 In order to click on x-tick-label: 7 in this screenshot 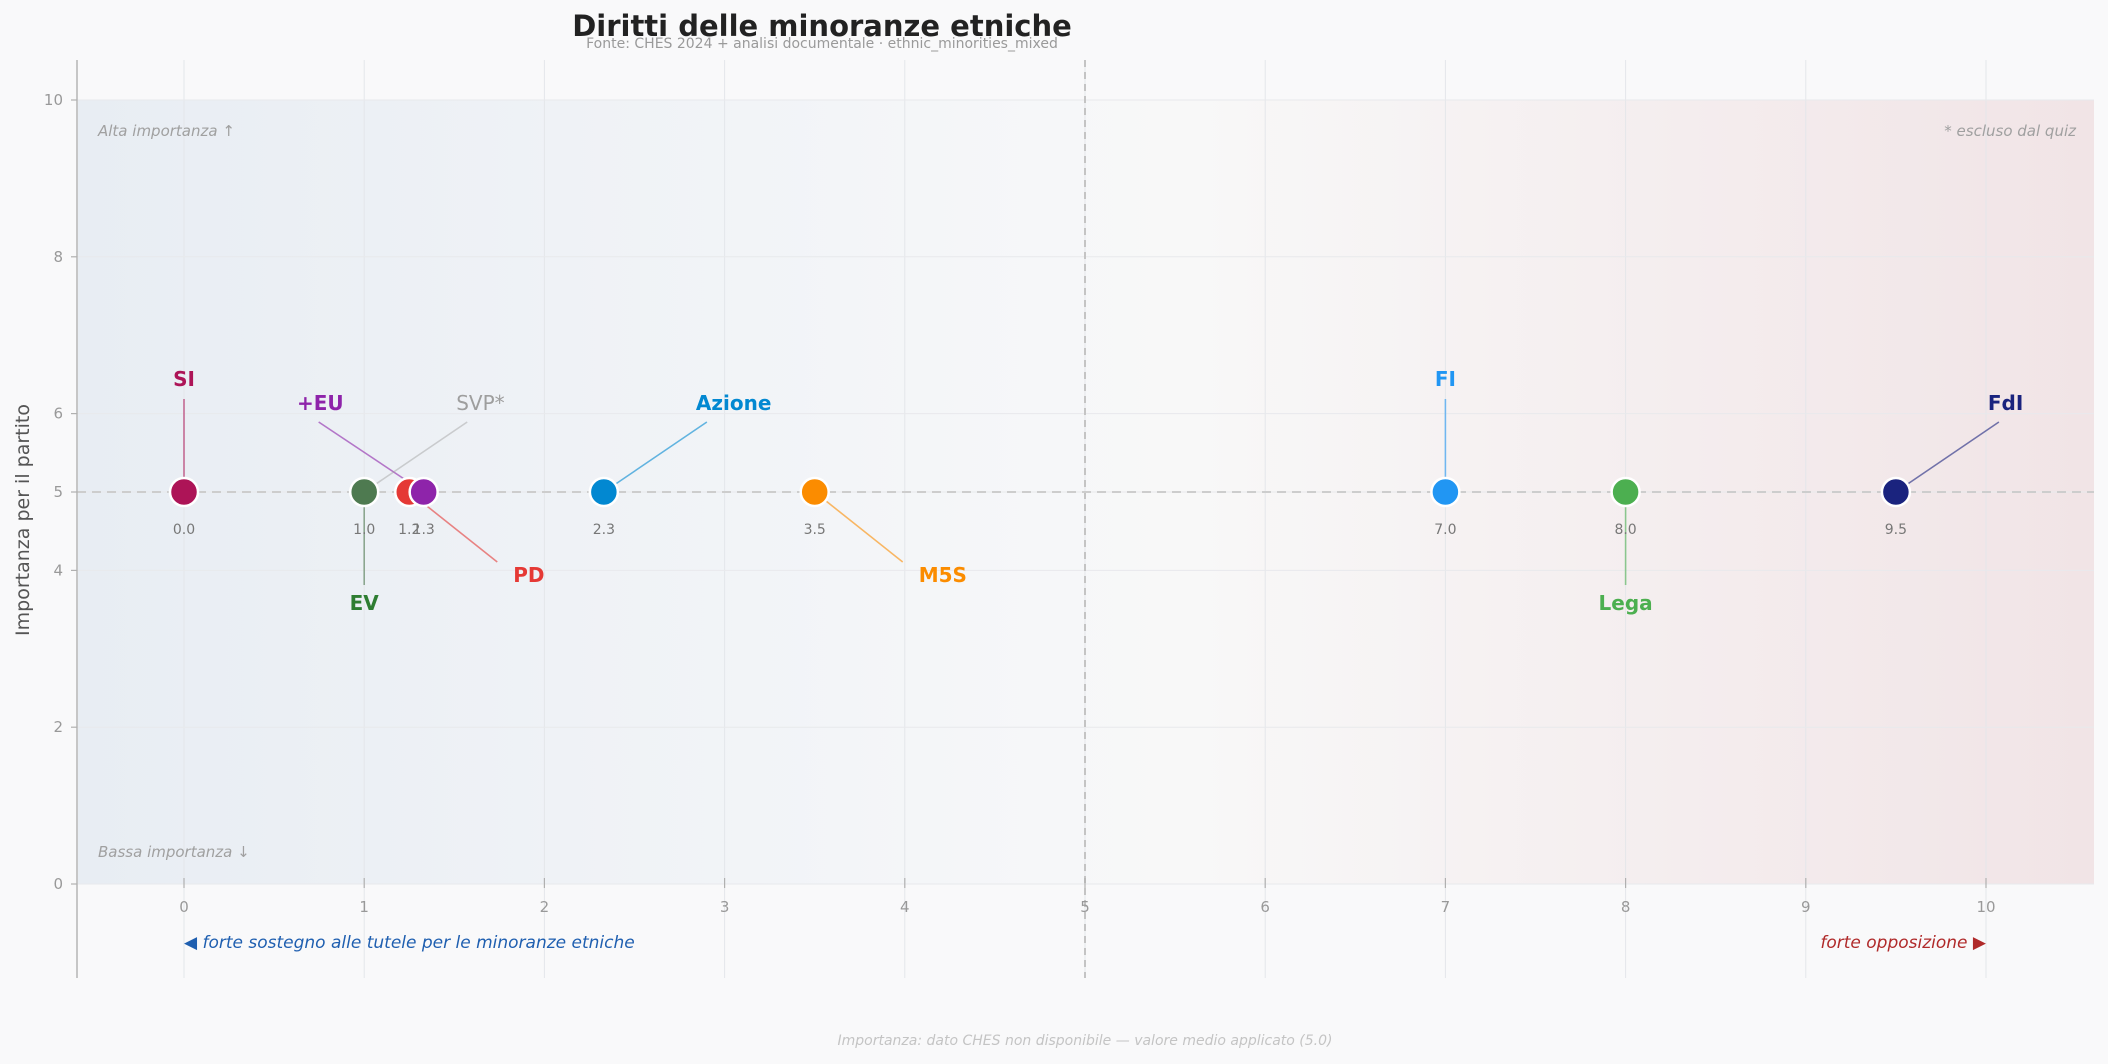, I will do `click(1446, 907)`.